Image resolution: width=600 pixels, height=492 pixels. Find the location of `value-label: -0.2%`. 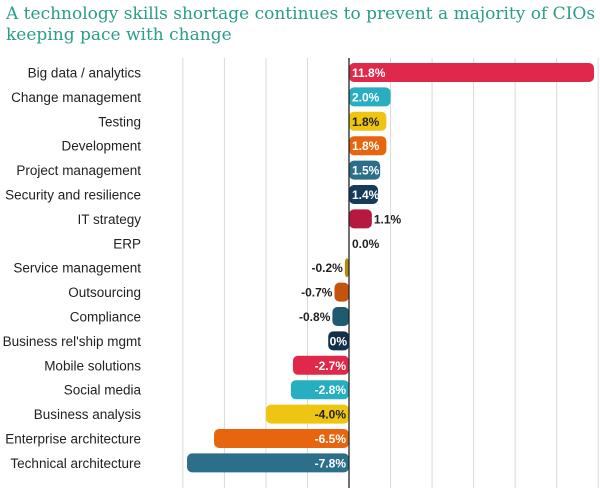

value-label: -0.2% is located at coordinates (327, 268).